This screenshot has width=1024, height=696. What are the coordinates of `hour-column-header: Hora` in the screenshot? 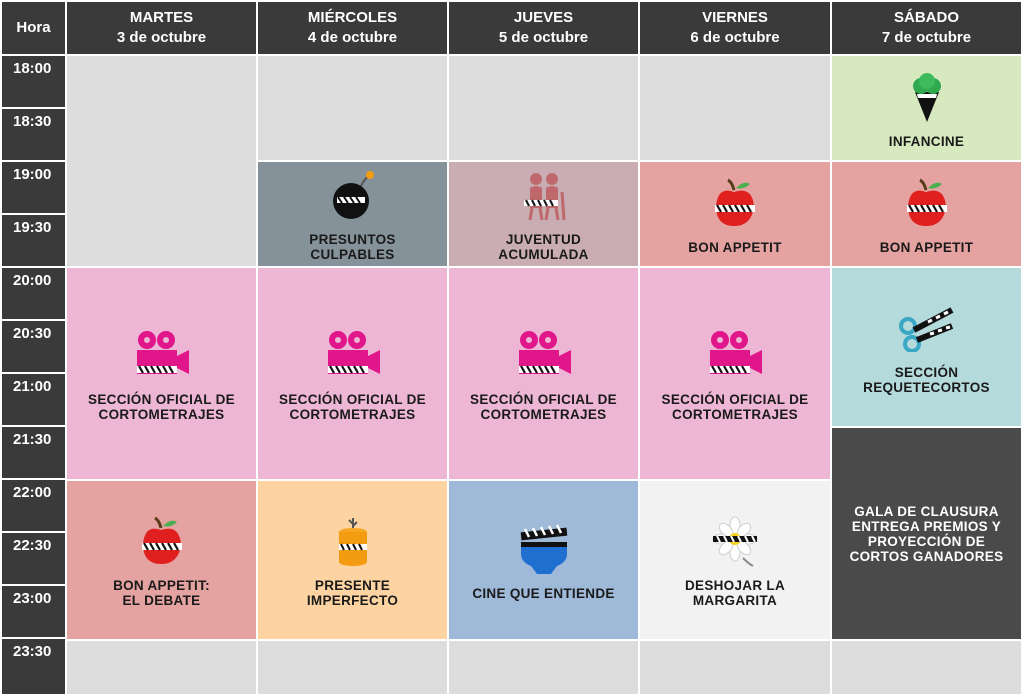 It's located at (33, 28).